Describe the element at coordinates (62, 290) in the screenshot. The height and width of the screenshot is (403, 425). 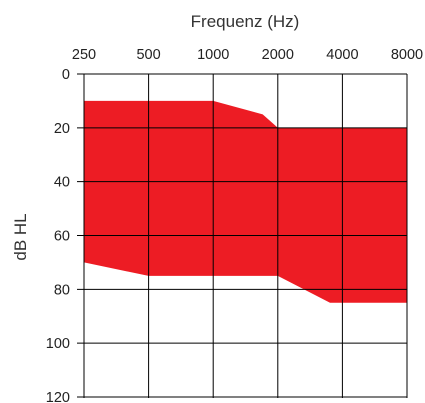
I see `y-tick-label: 80` at that location.